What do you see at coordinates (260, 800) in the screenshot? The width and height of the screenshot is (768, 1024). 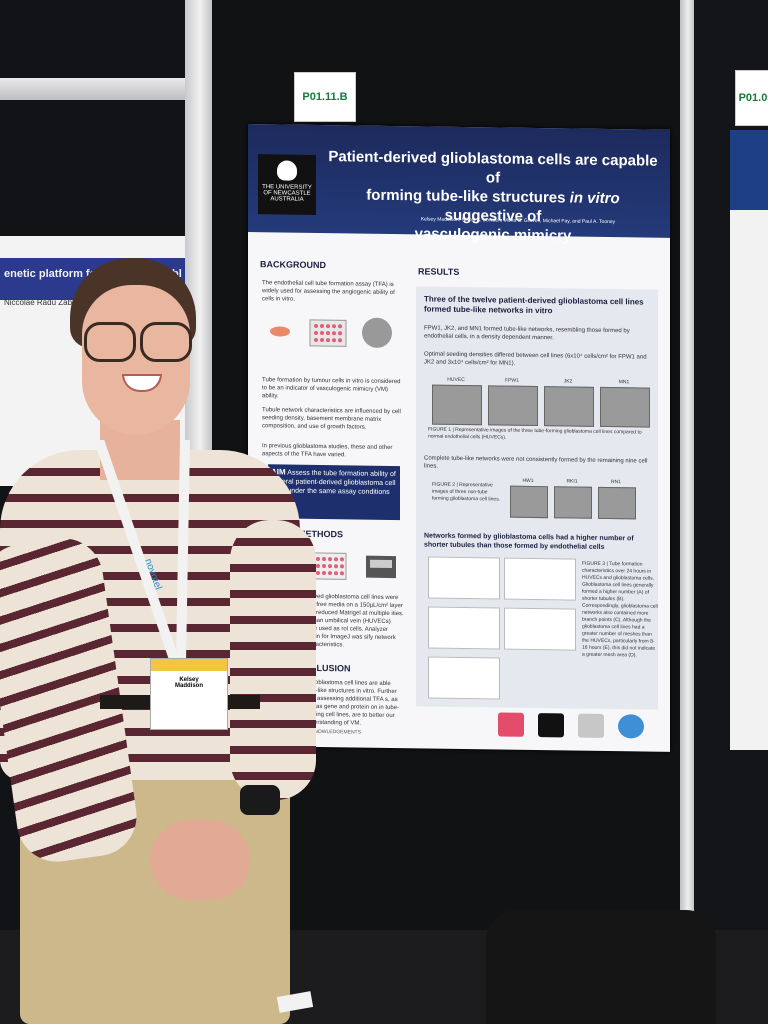 I see `wristwatch` at bounding box center [260, 800].